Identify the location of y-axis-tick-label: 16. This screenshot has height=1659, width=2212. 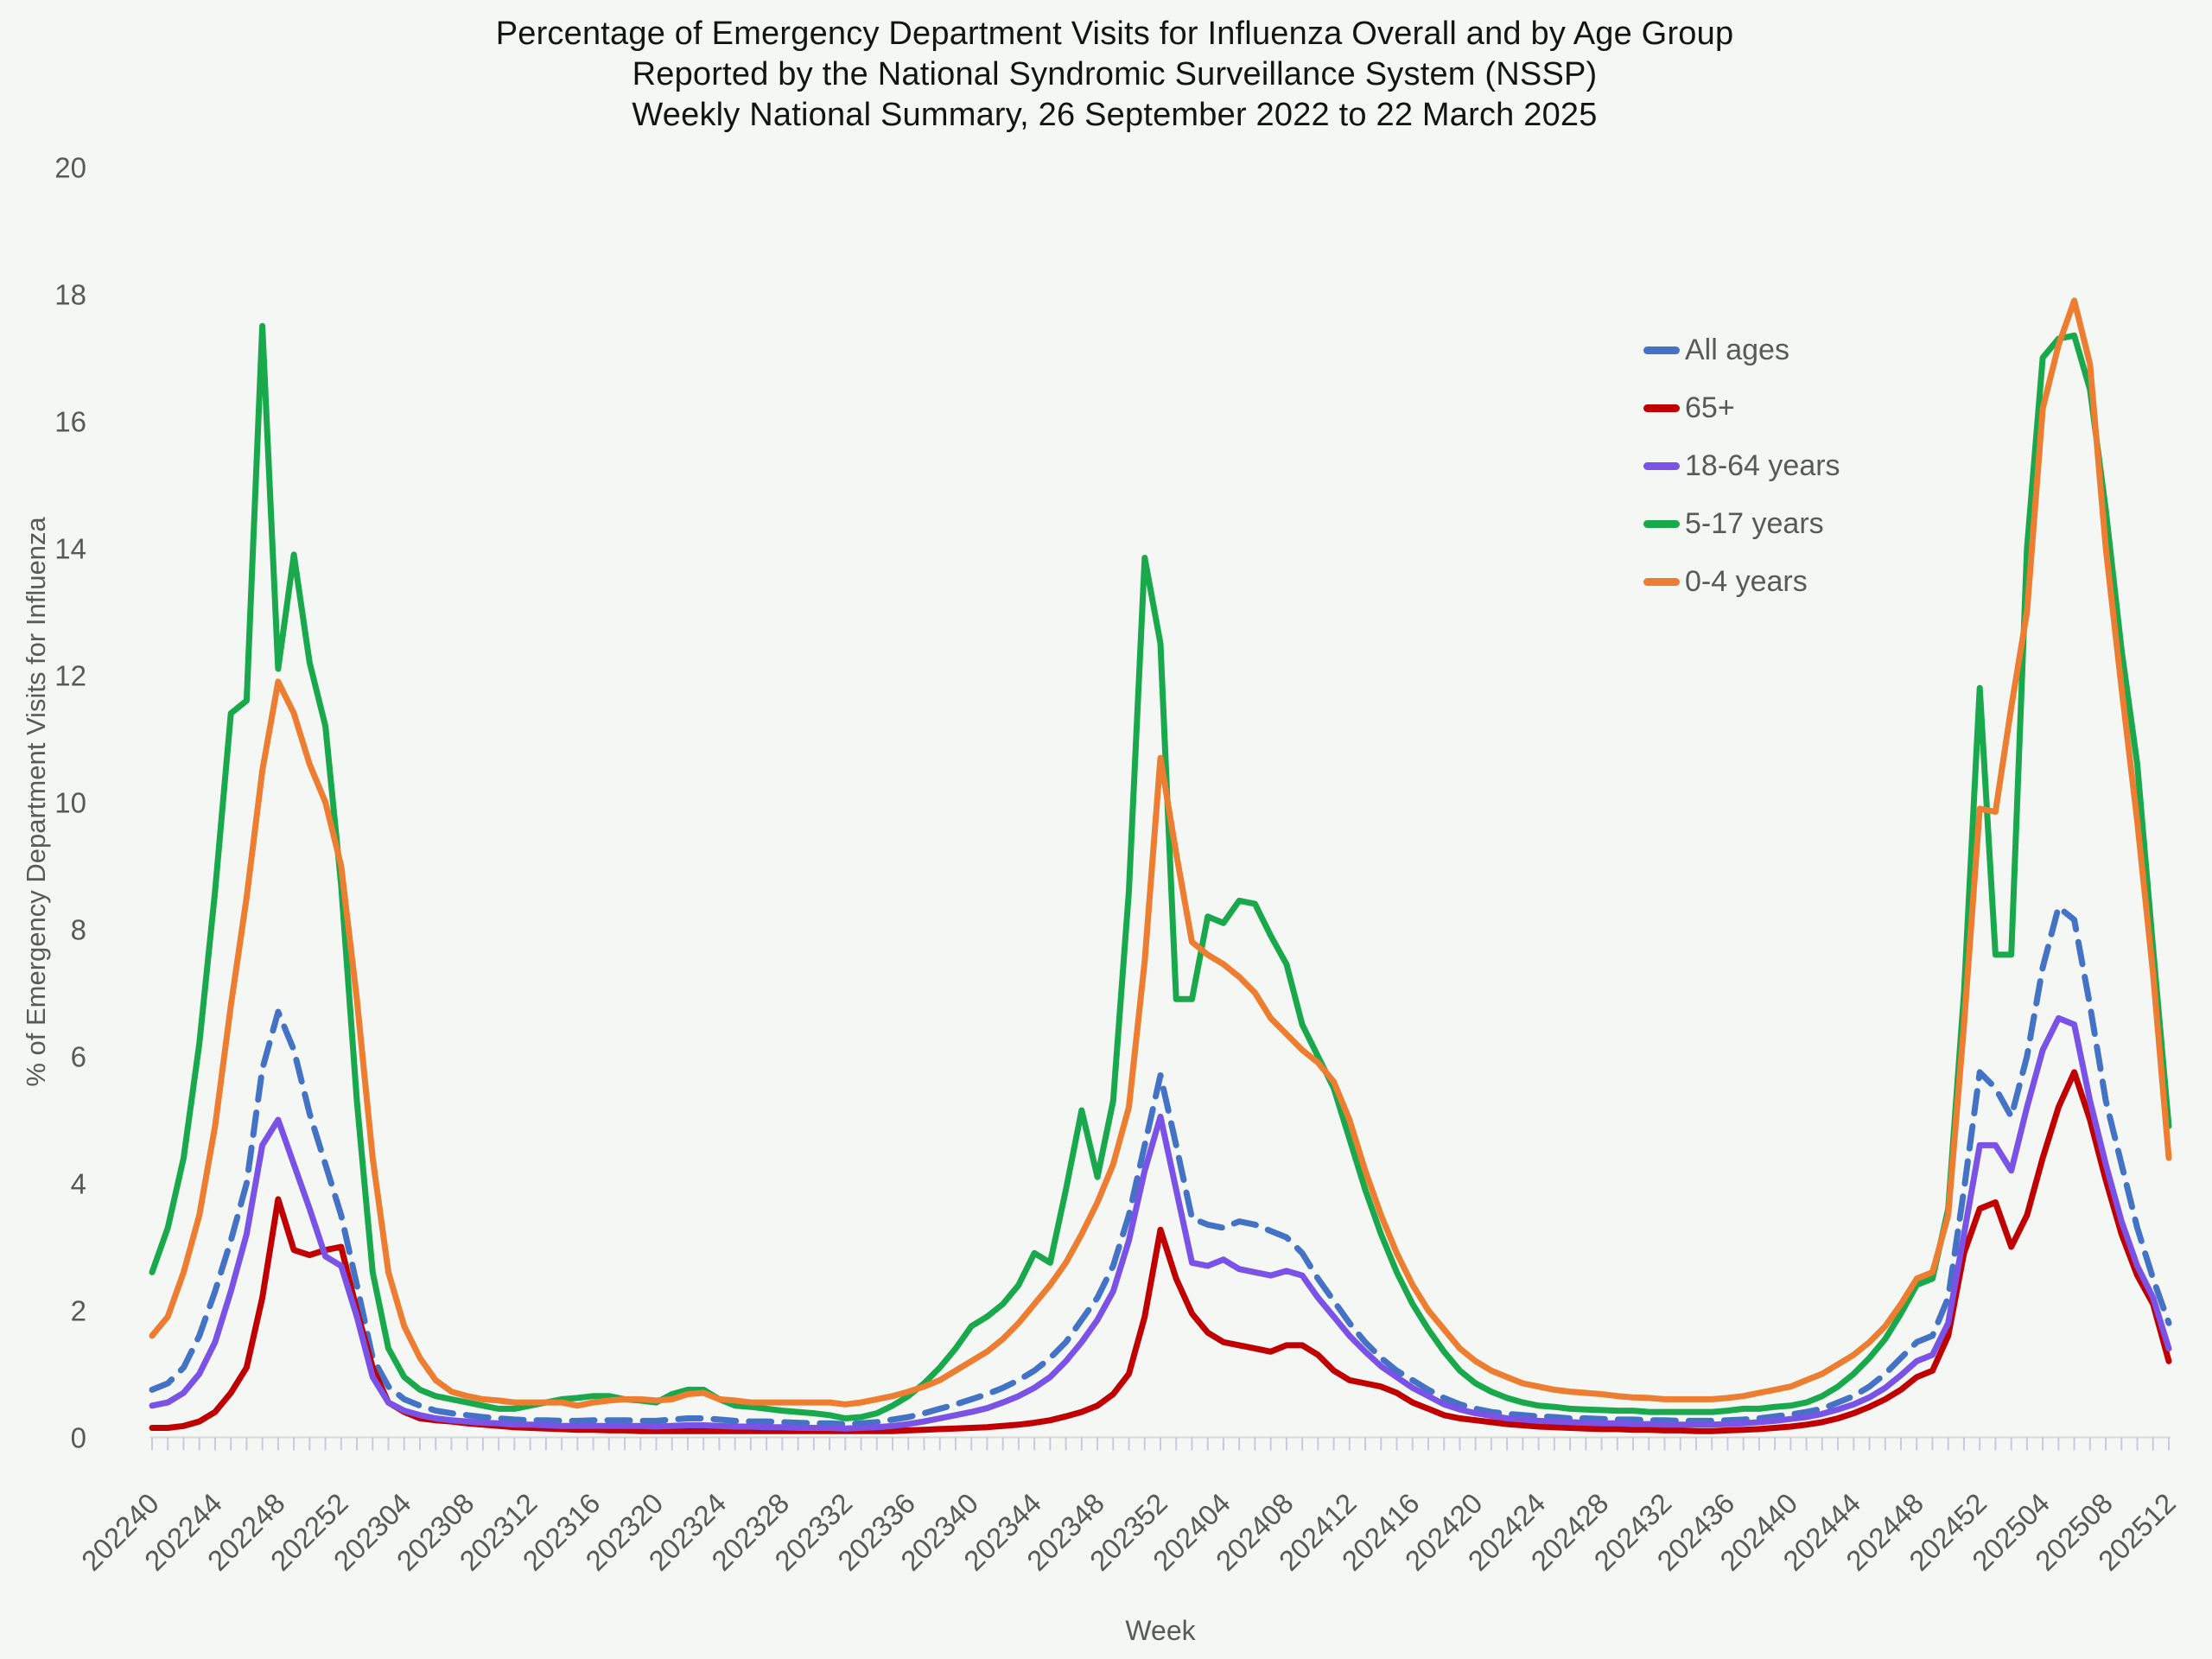
(70, 422).